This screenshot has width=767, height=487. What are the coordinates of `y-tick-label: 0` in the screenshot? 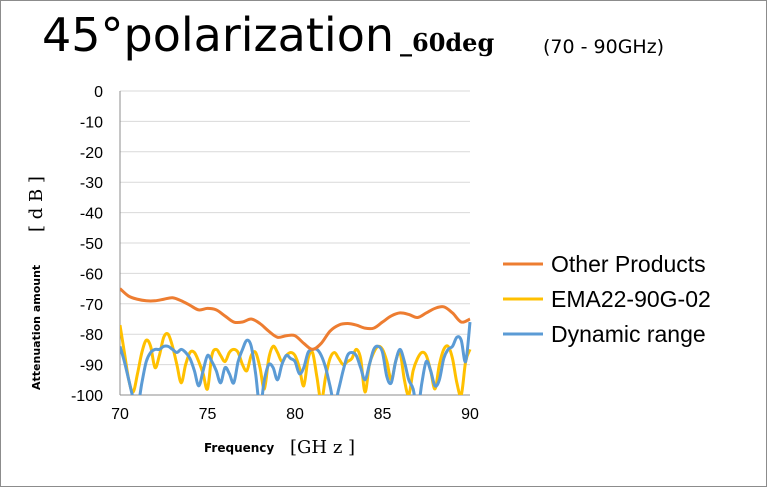 It's located at (98, 92).